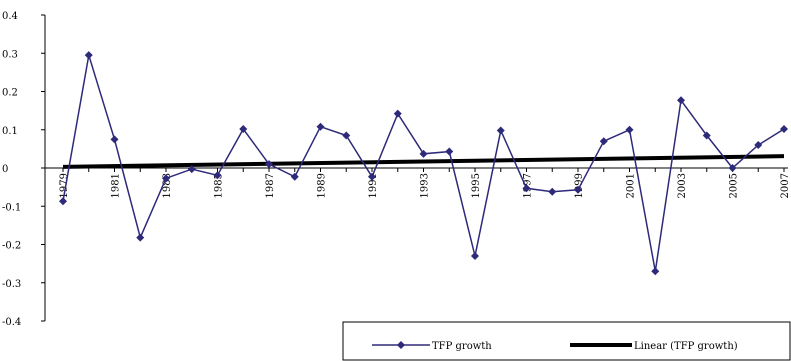  Describe the element at coordinates (10, 16) in the screenshot. I see `y-tick-label: 0.4` at that location.